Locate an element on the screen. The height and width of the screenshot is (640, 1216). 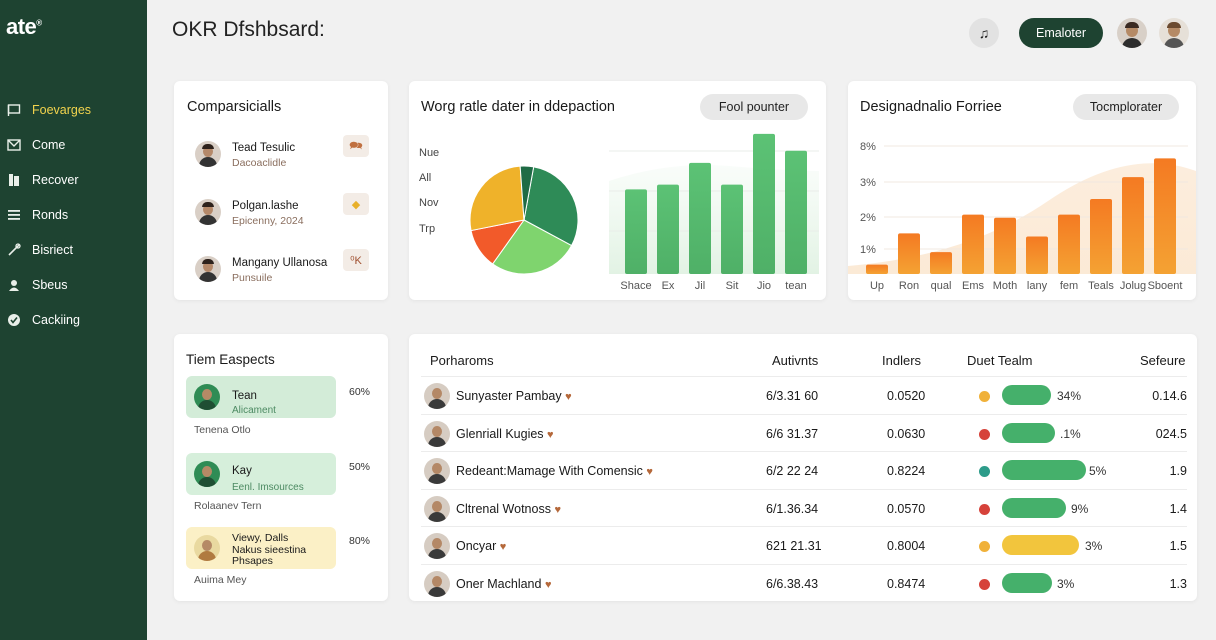
row-name: Oner Machland ♥ is located at coordinates (504, 584).